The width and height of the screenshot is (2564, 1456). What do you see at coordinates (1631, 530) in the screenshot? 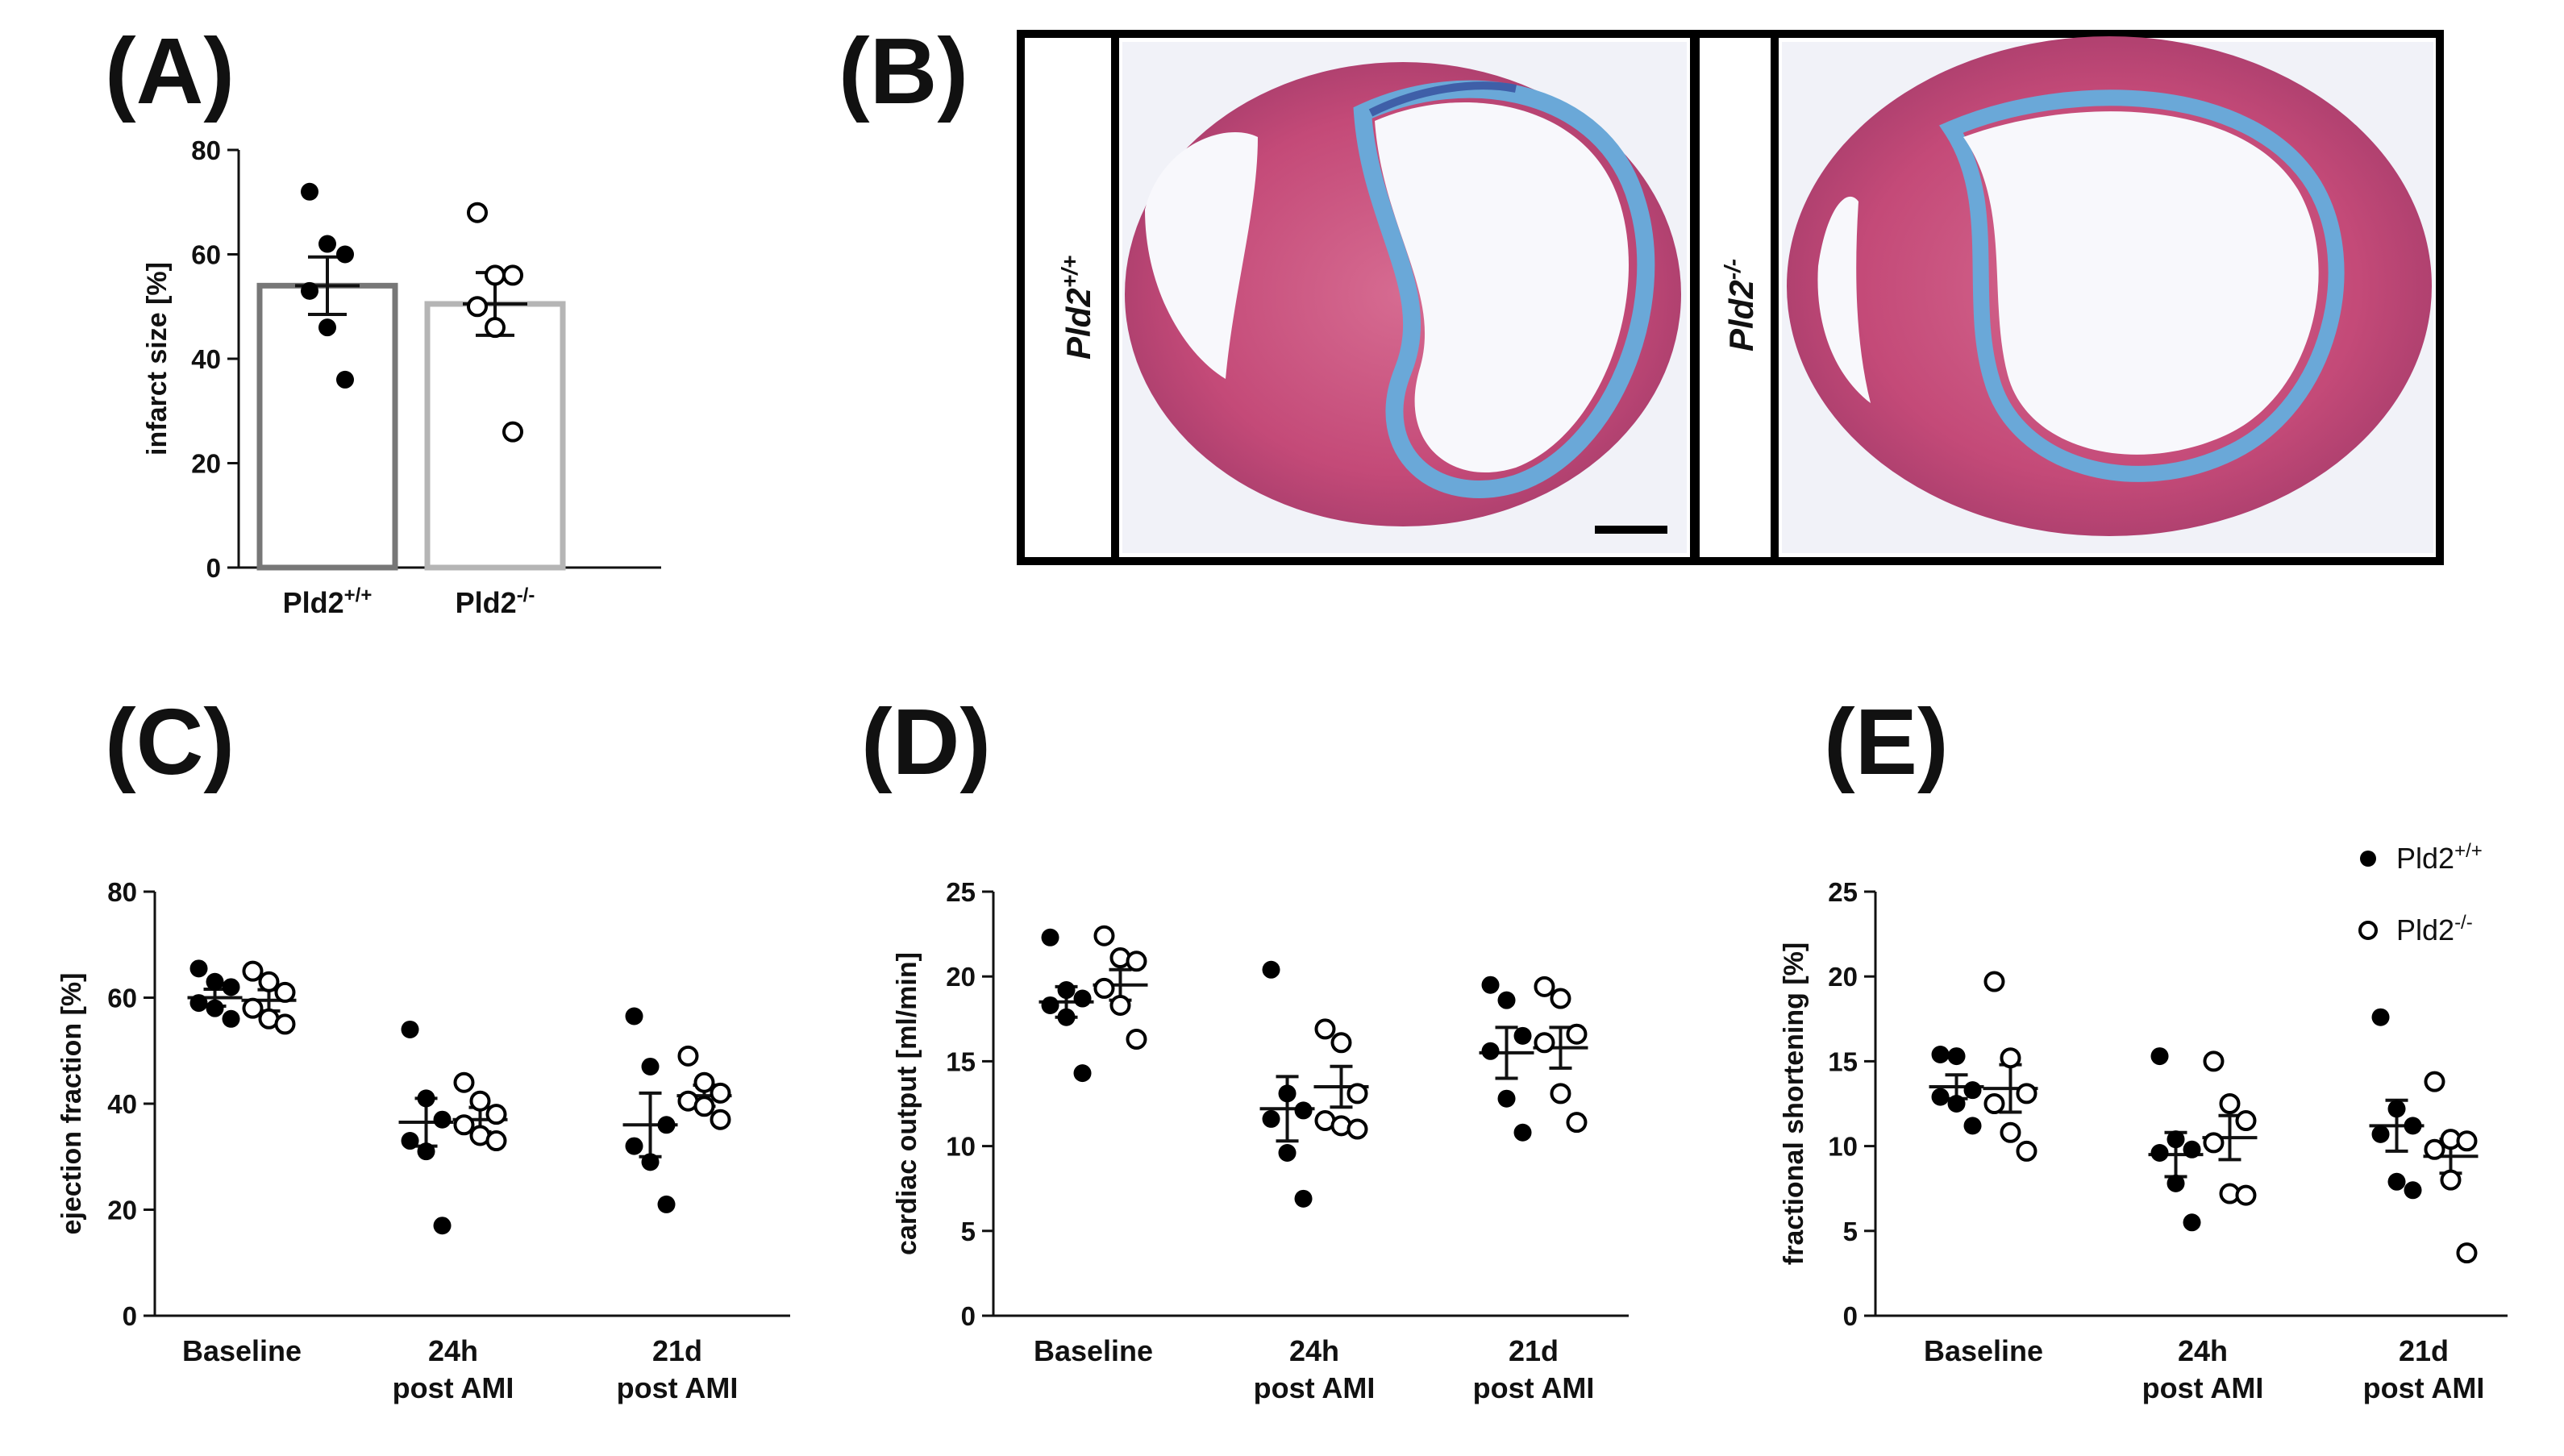
I see `scale-bar` at bounding box center [1631, 530].